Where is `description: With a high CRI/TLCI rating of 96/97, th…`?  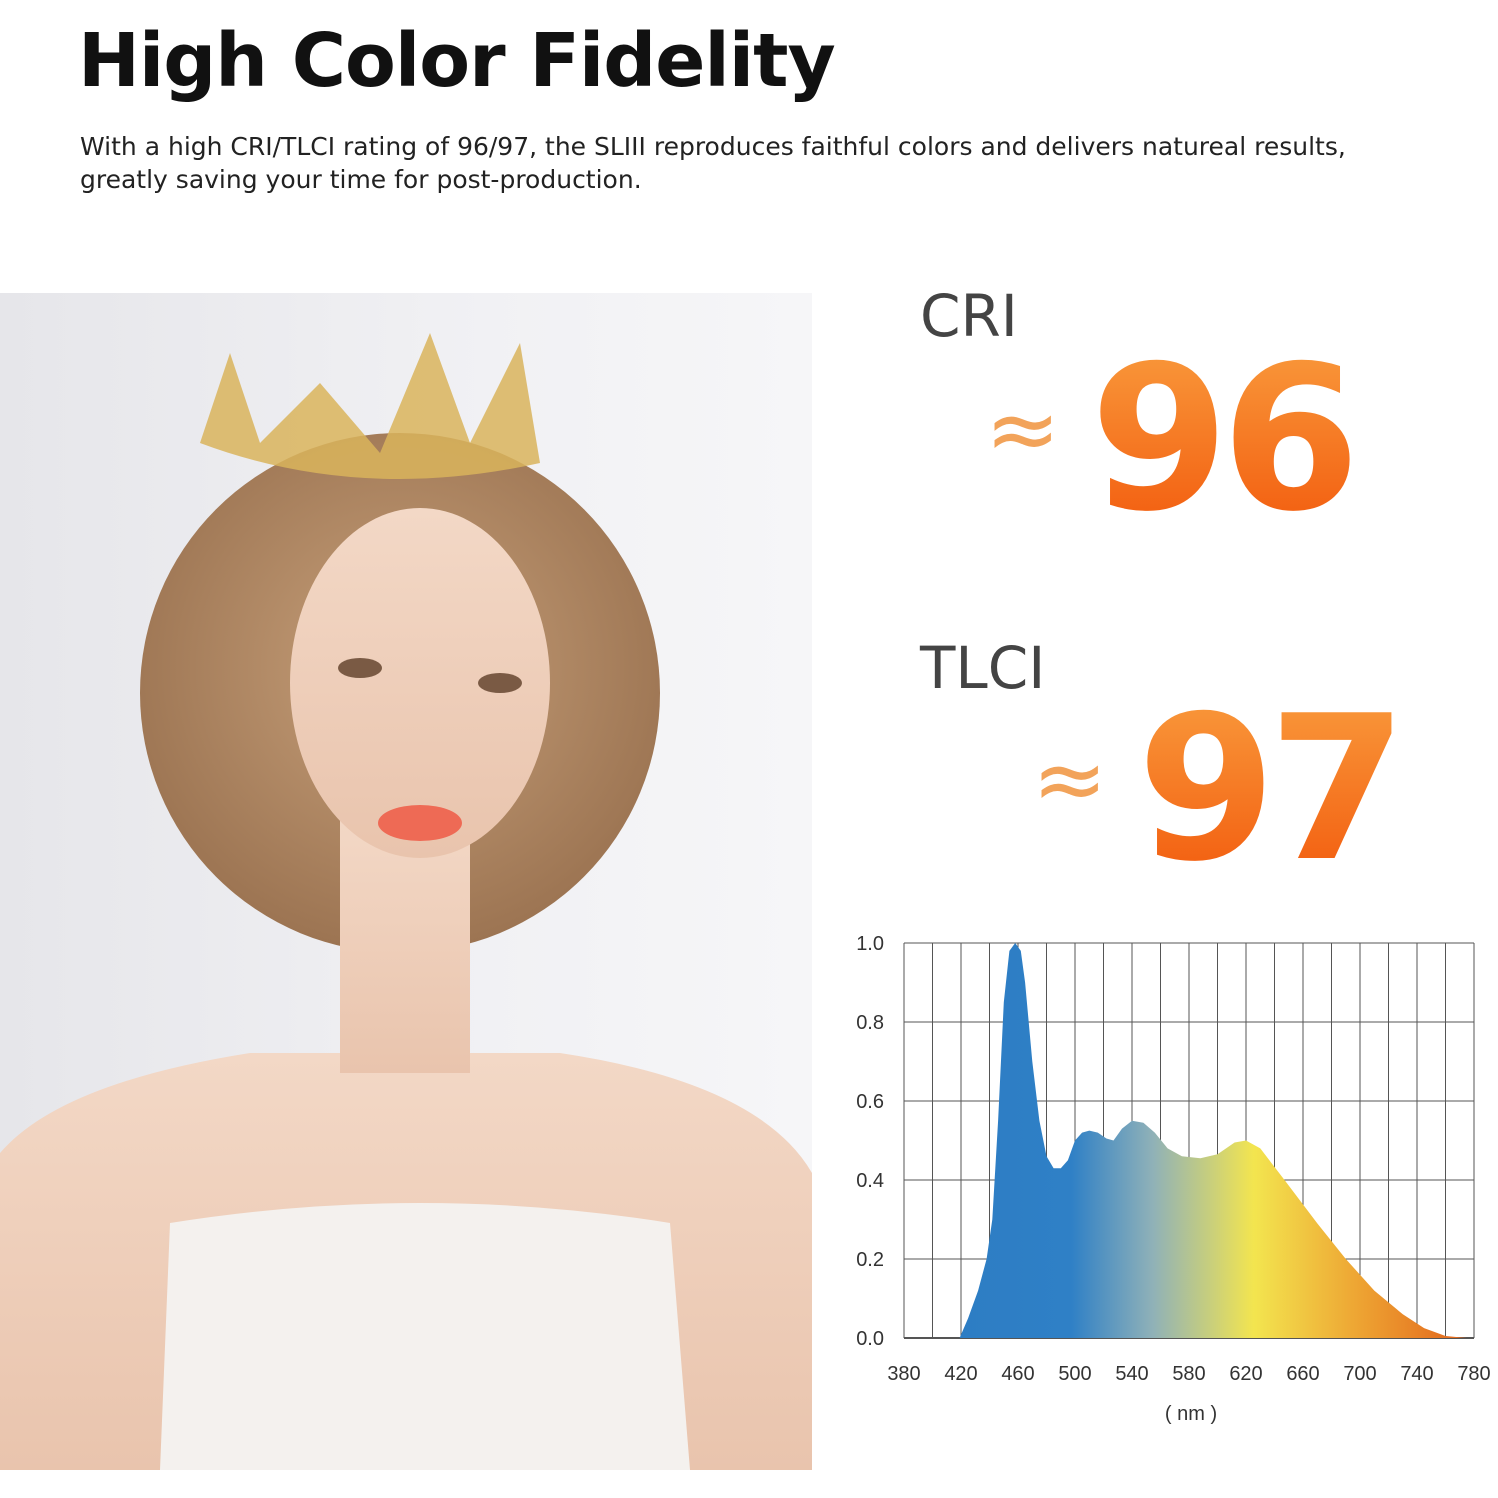 description: With a high CRI/TLCI rating of 96/97, th… is located at coordinates (713, 163).